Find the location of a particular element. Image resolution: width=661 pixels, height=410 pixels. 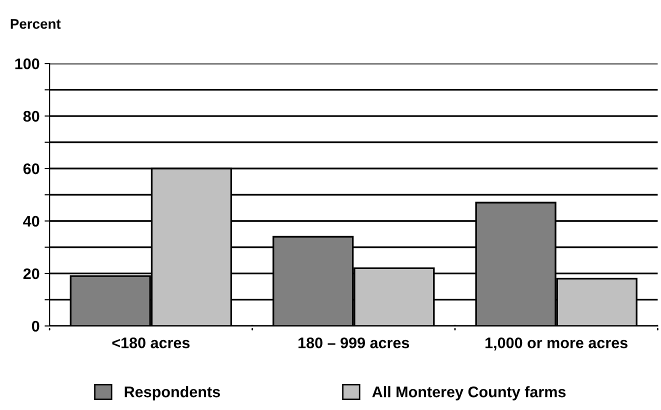

y-tick-label: 100 is located at coordinates (27, 64).